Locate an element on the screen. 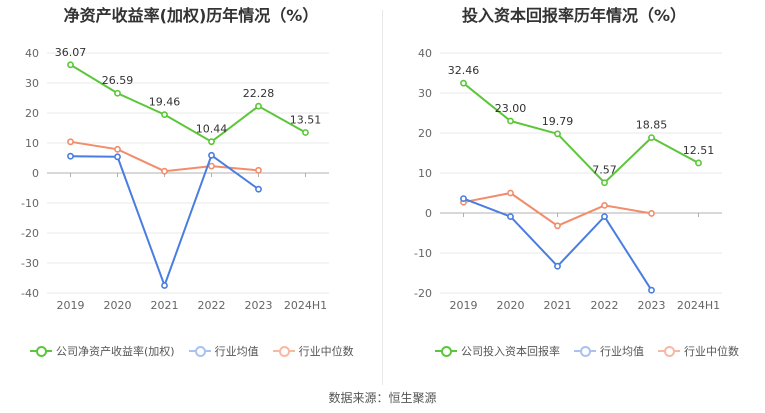 The height and width of the screenshot is (413, 765). legend-company-roe-label: 公司净资产收益率(加权) is located at coordinates (115, 351).